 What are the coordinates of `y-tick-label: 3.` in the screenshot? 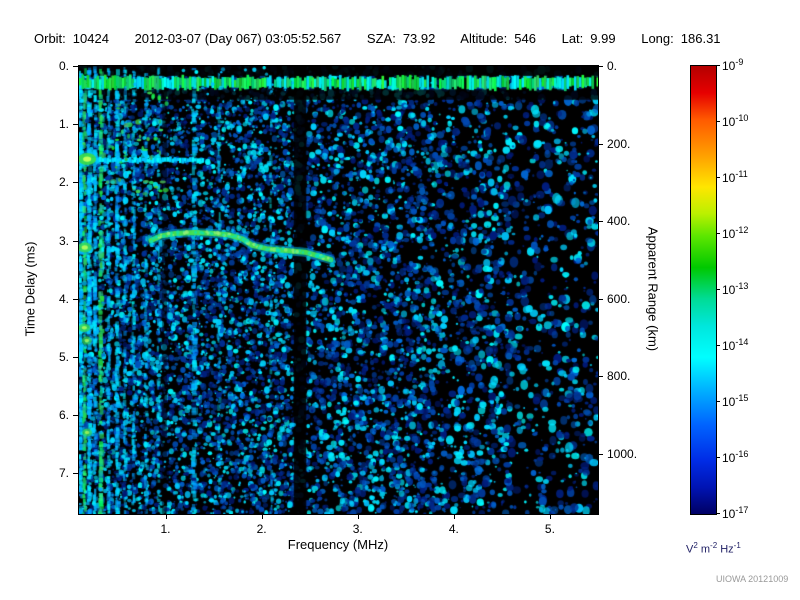 It's located at (63, 240).